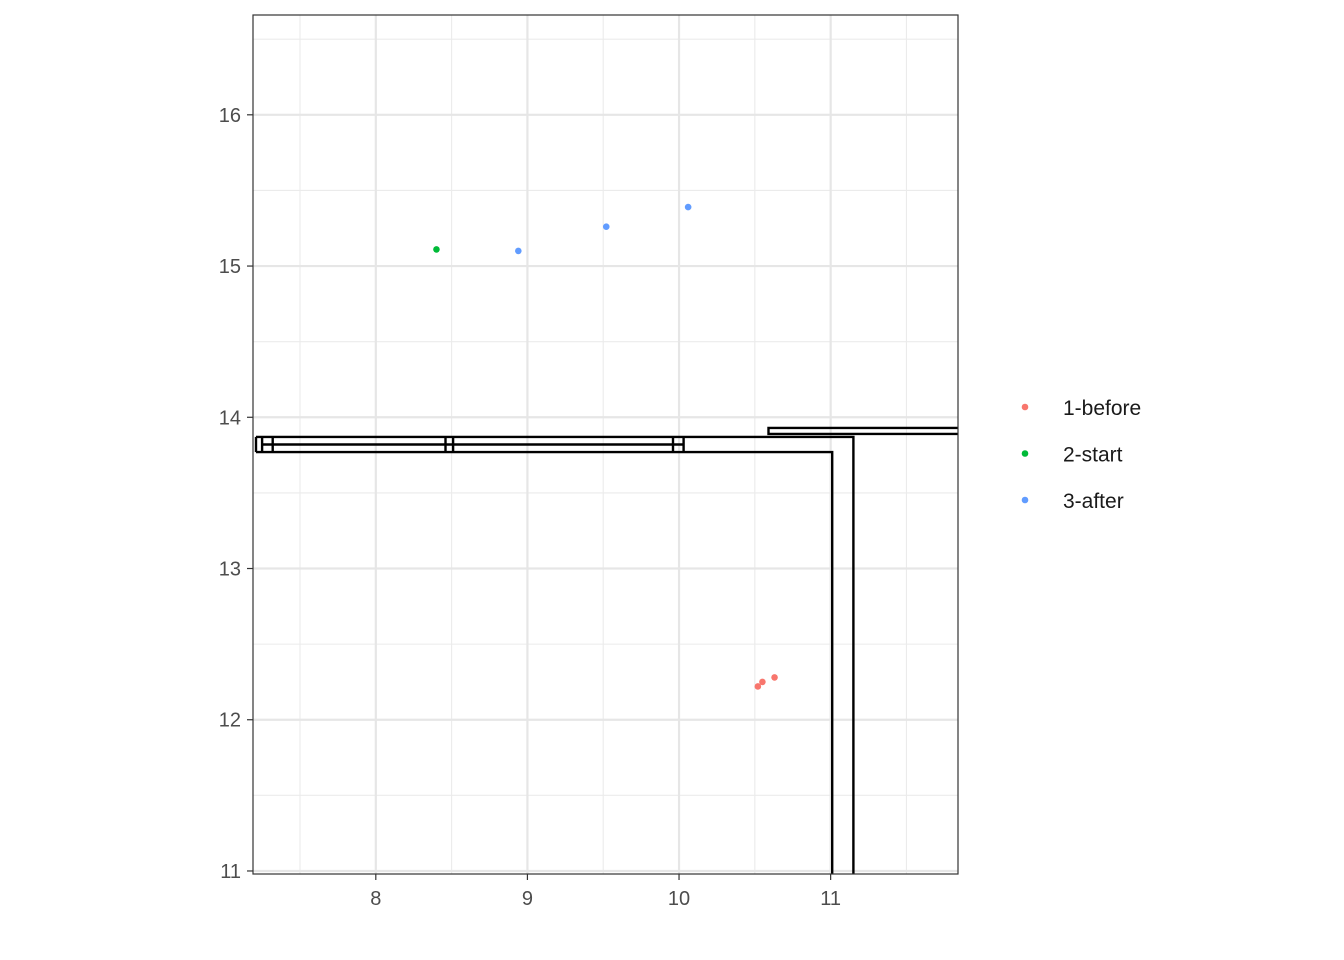 The image size is (1344, 960). What do you see at coordinates (679, 899) in the screenshot?
I see `x-tick-label: 10` at bounding box center [679, 899].